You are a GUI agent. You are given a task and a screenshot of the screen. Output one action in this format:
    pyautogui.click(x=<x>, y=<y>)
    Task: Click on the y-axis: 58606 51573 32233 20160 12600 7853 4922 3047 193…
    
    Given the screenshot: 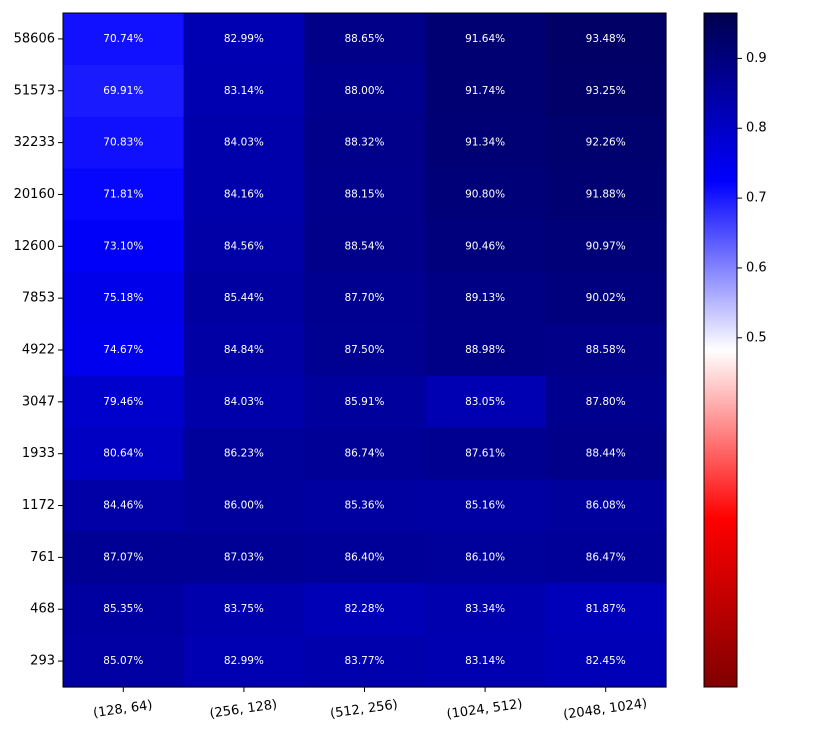 What is the action you would take?
    pyautogui.click(x=38, y=350)
    